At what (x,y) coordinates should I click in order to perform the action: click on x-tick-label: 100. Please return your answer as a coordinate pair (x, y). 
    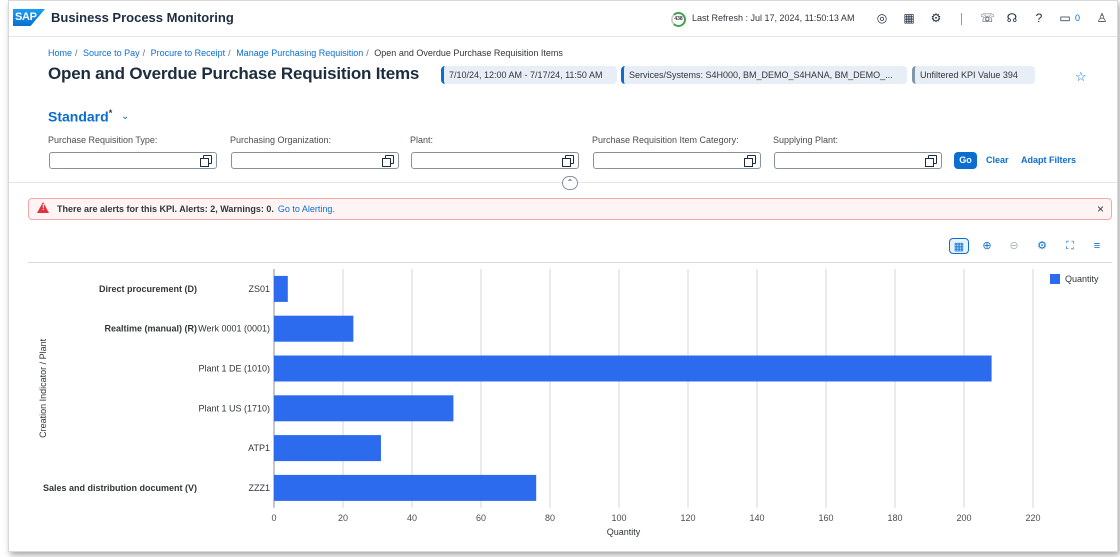
    Looking at the image, I should click on (618, 518).